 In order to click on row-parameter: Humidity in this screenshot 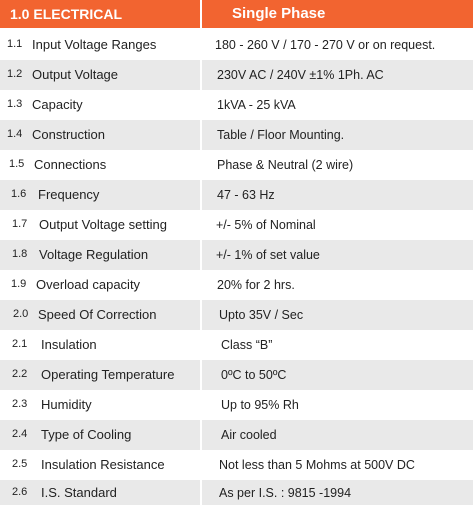, I will do `click(66, 404)`.